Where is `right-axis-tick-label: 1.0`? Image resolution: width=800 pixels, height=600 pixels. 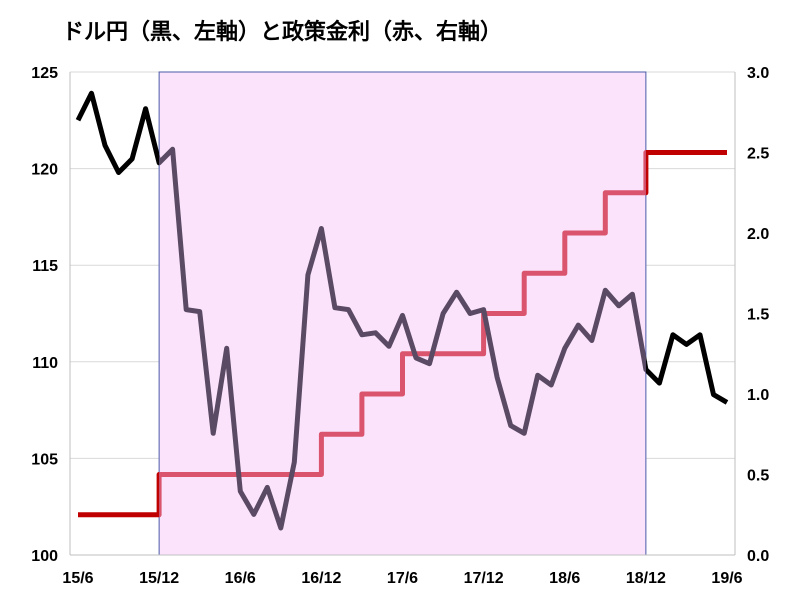
right-axis-tick-label: 1.0 is located at coordinates (758, 395).